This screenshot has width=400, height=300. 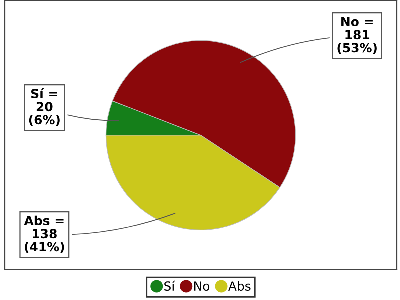 I want to click on data-label: Abs = 138 (41%), so click(x=44, y=235).